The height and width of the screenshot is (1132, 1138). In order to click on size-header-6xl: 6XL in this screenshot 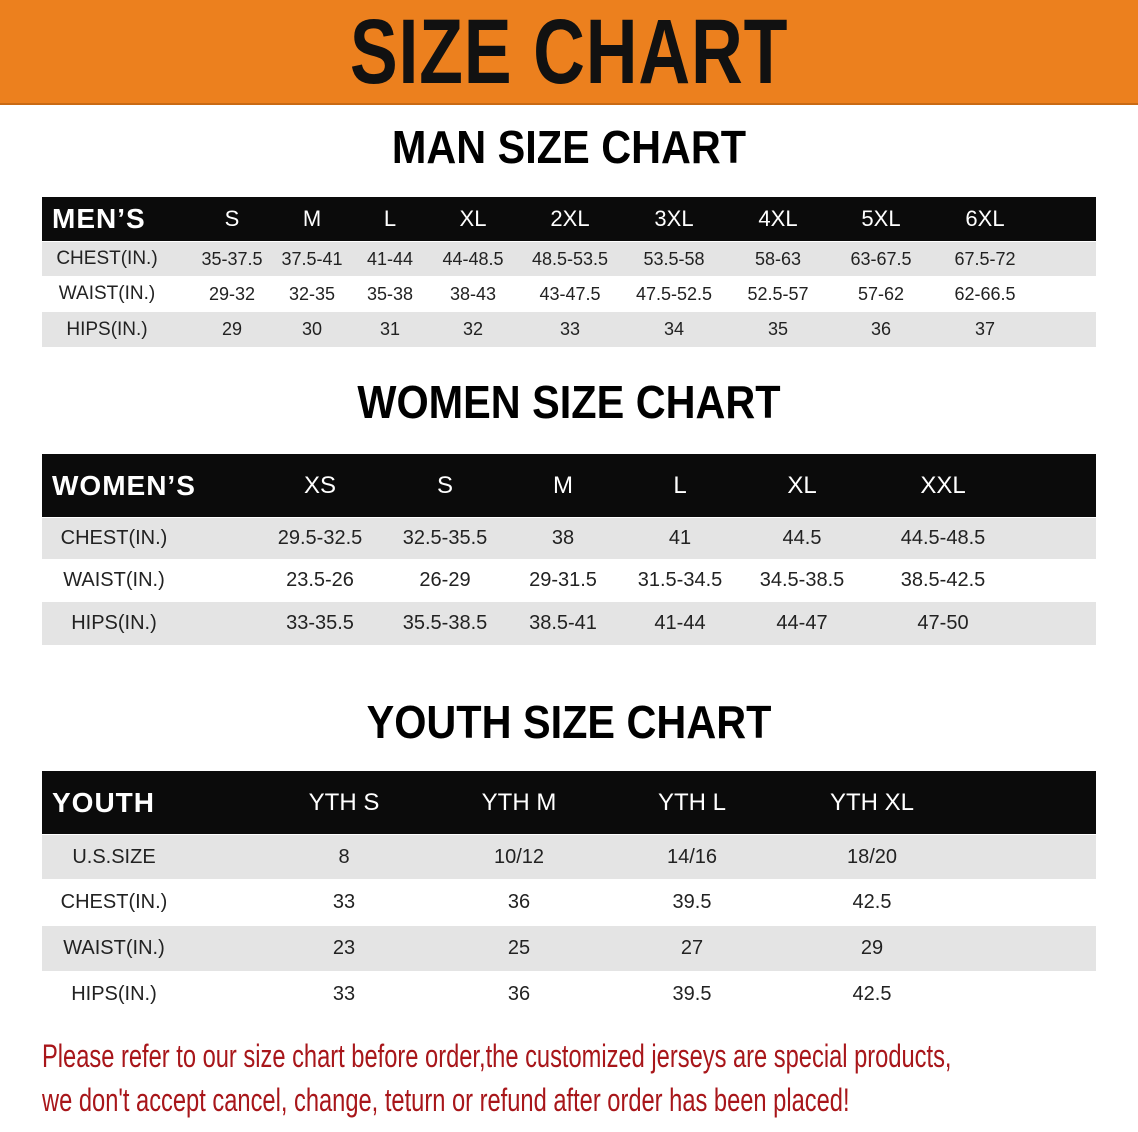, I will do `click(985, 218)`.